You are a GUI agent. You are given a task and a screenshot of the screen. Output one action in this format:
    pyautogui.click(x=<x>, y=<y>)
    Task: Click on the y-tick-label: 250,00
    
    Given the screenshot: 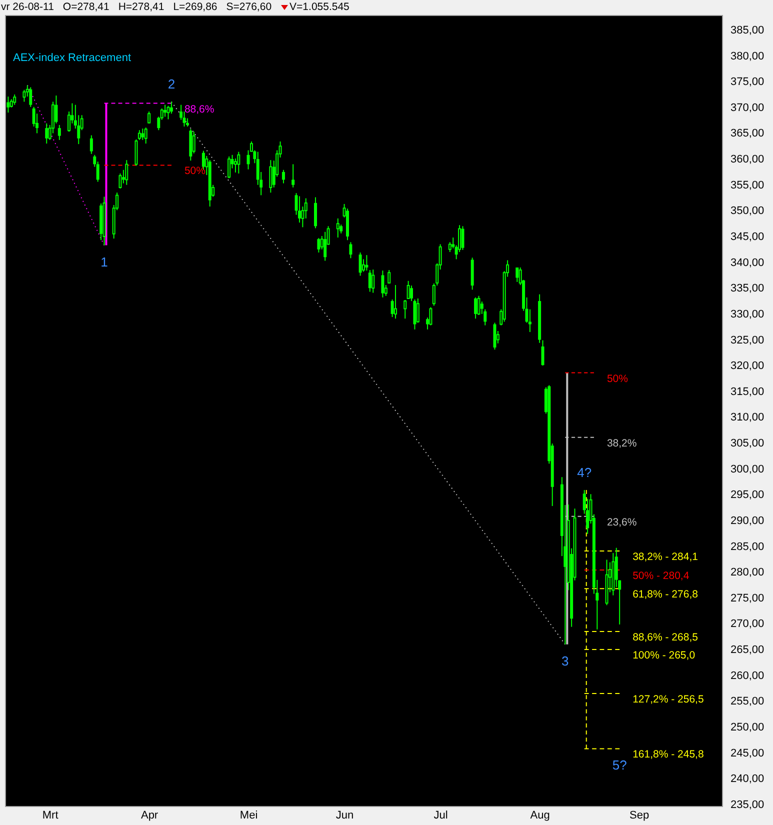 What is the action you would take?
    pyautogui.click(x=747, y=728)
    